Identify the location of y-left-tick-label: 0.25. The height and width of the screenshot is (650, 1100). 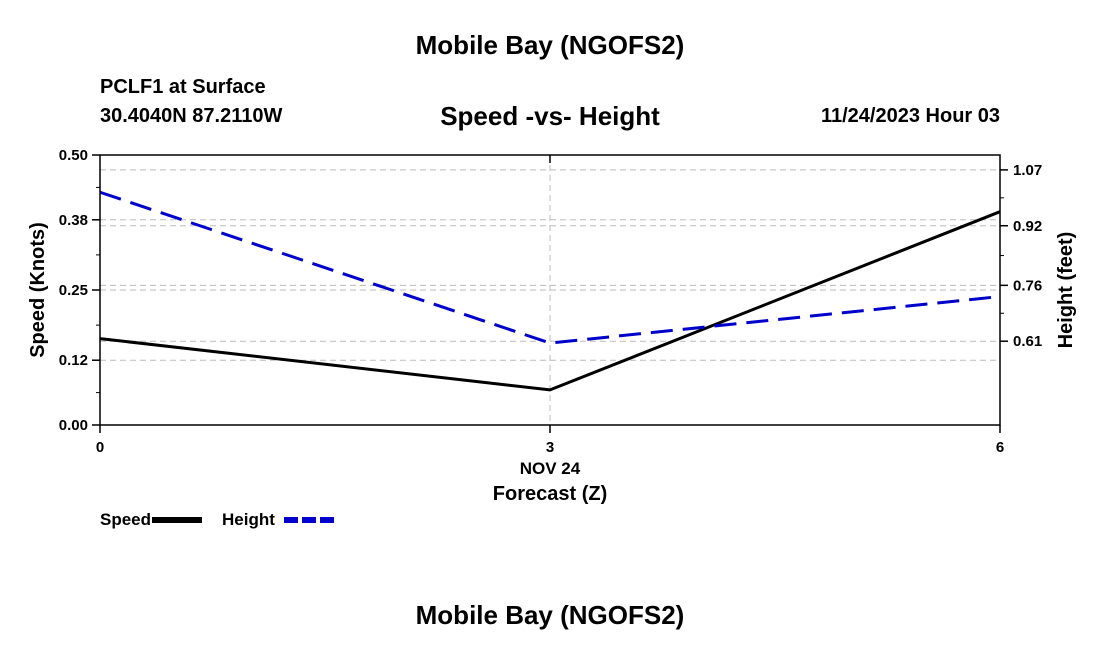
(73, 290).